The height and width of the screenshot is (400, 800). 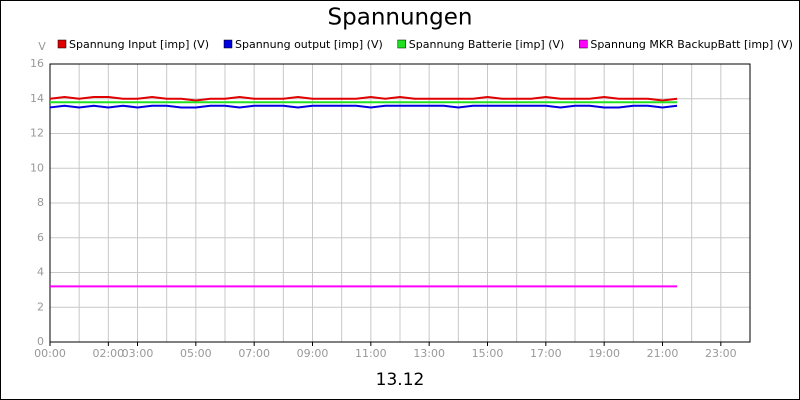 What do you see at coordinates (40, 306) in the screenshot?
I see `y-tick-label: 2` at bounding box center [40, 306].